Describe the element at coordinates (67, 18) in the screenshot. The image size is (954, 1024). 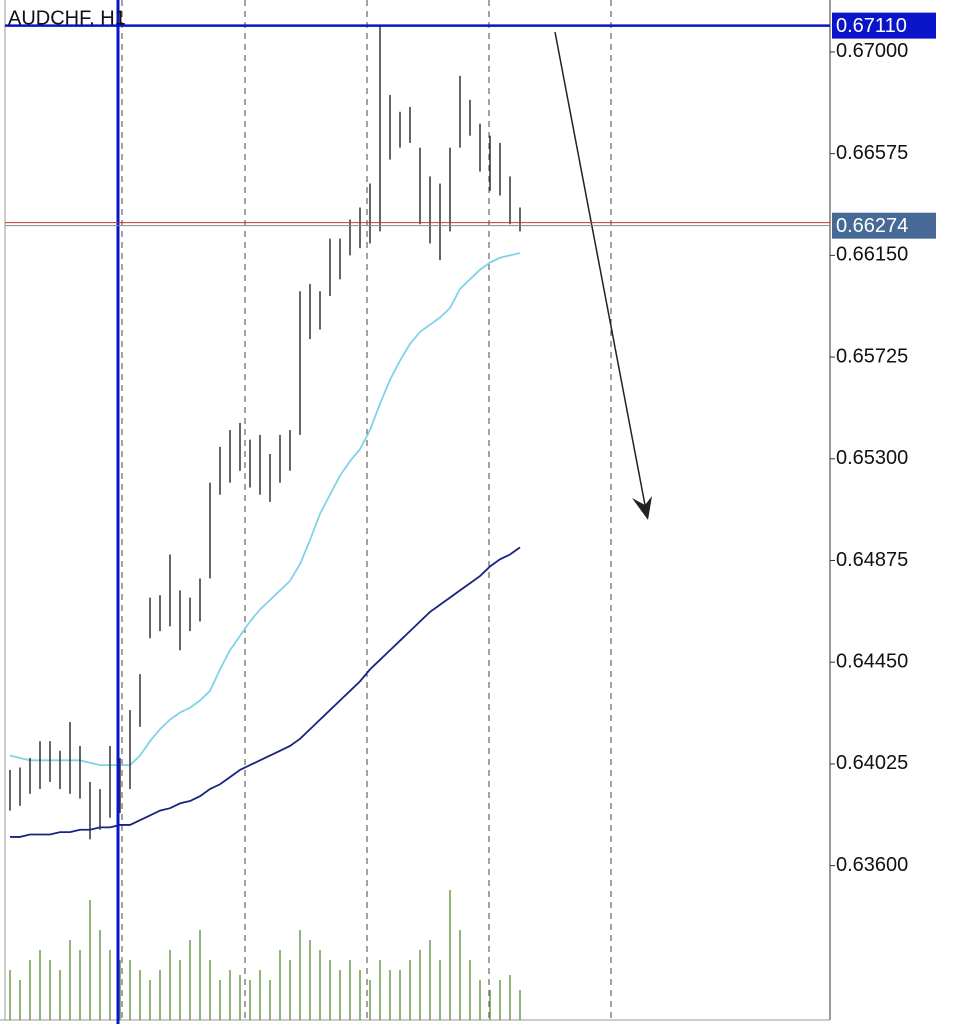
I see `chart-title: AUDCHF, H1` at that location.